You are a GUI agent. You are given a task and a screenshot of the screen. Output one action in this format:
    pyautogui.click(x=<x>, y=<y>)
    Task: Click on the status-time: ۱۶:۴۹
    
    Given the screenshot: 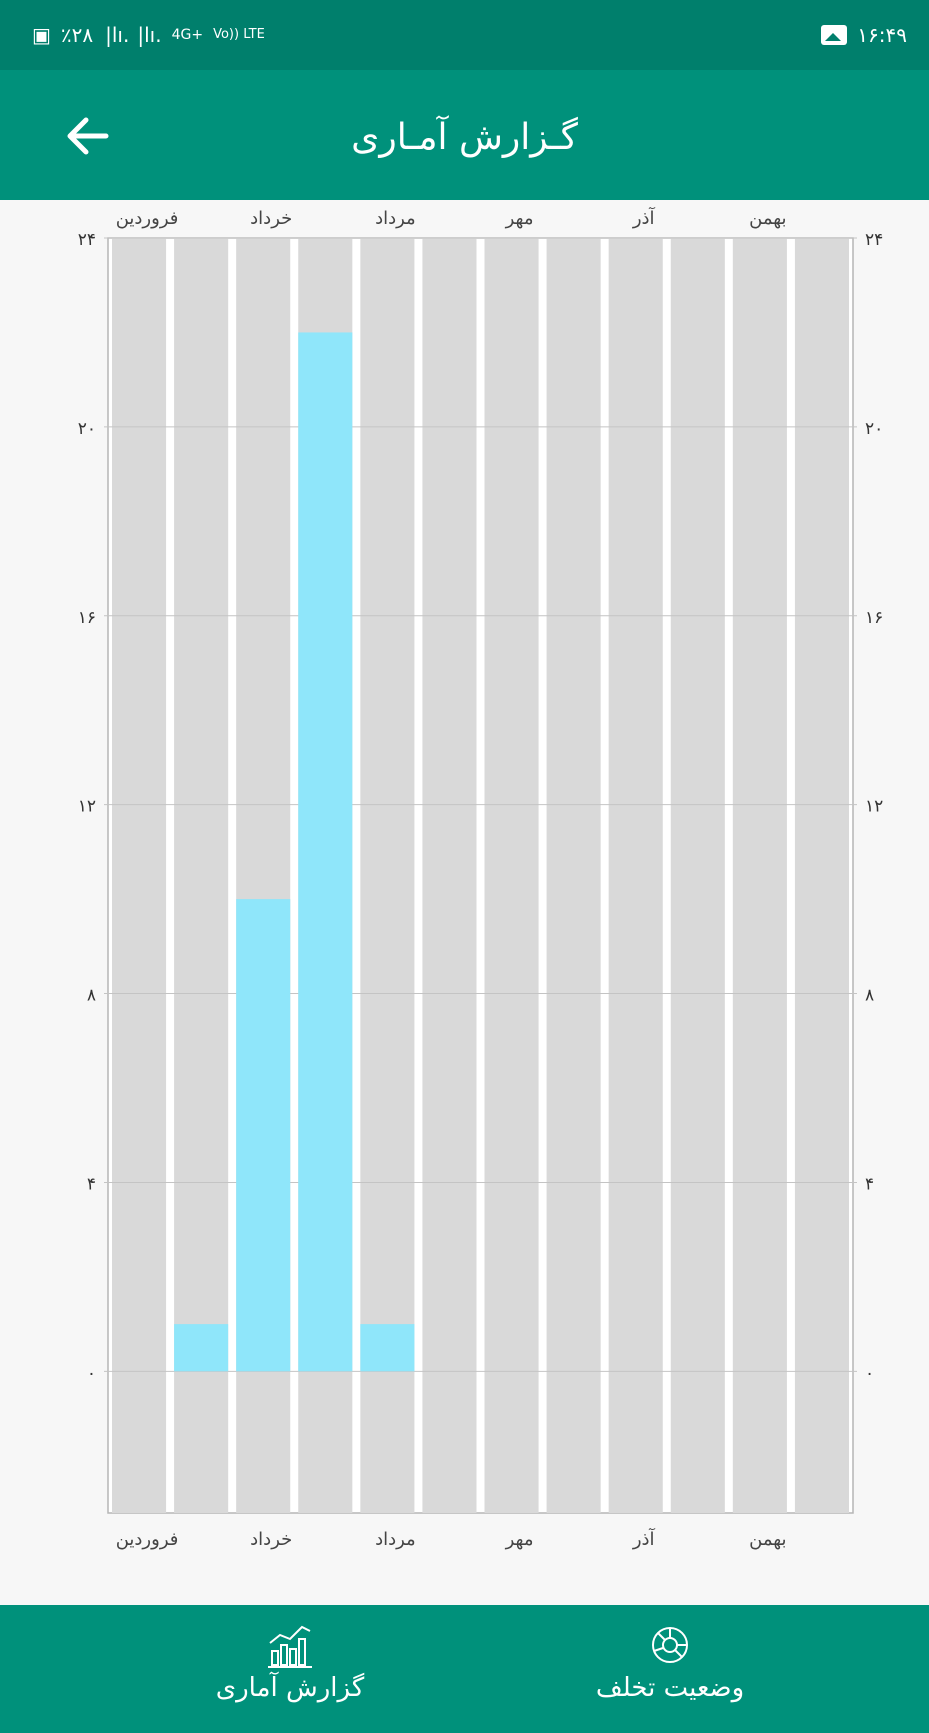 What is the action you would take?
    pyautogui.click(x=882, y=35)
    